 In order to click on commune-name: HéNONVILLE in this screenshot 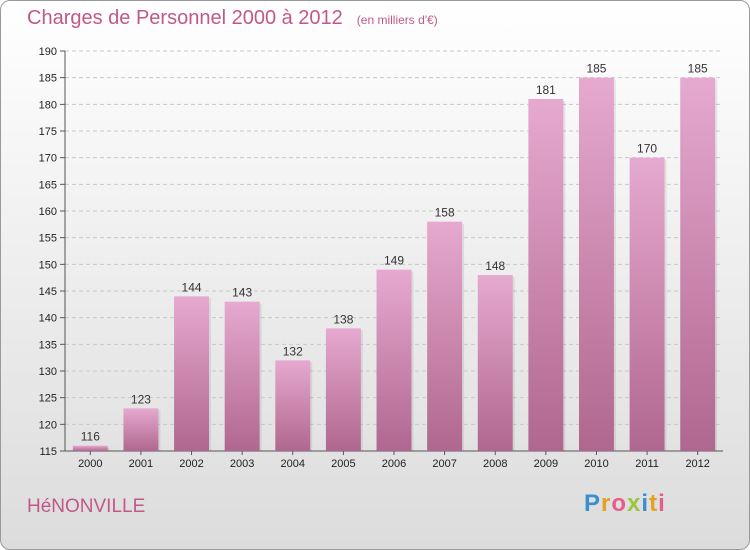, I will do `click(86, 506)`.